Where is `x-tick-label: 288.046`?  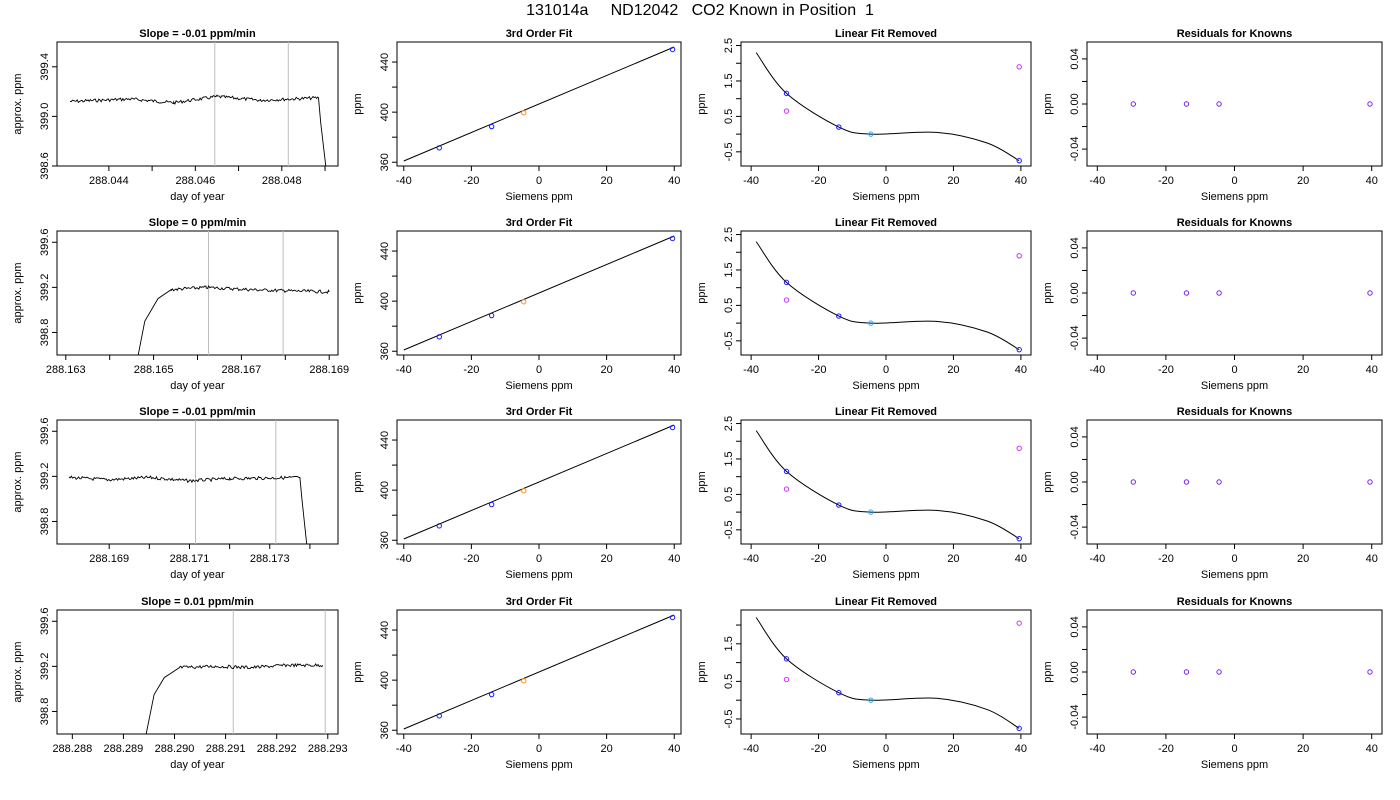
x-tick-label: 288.046 is located at coordinates (195, 181).